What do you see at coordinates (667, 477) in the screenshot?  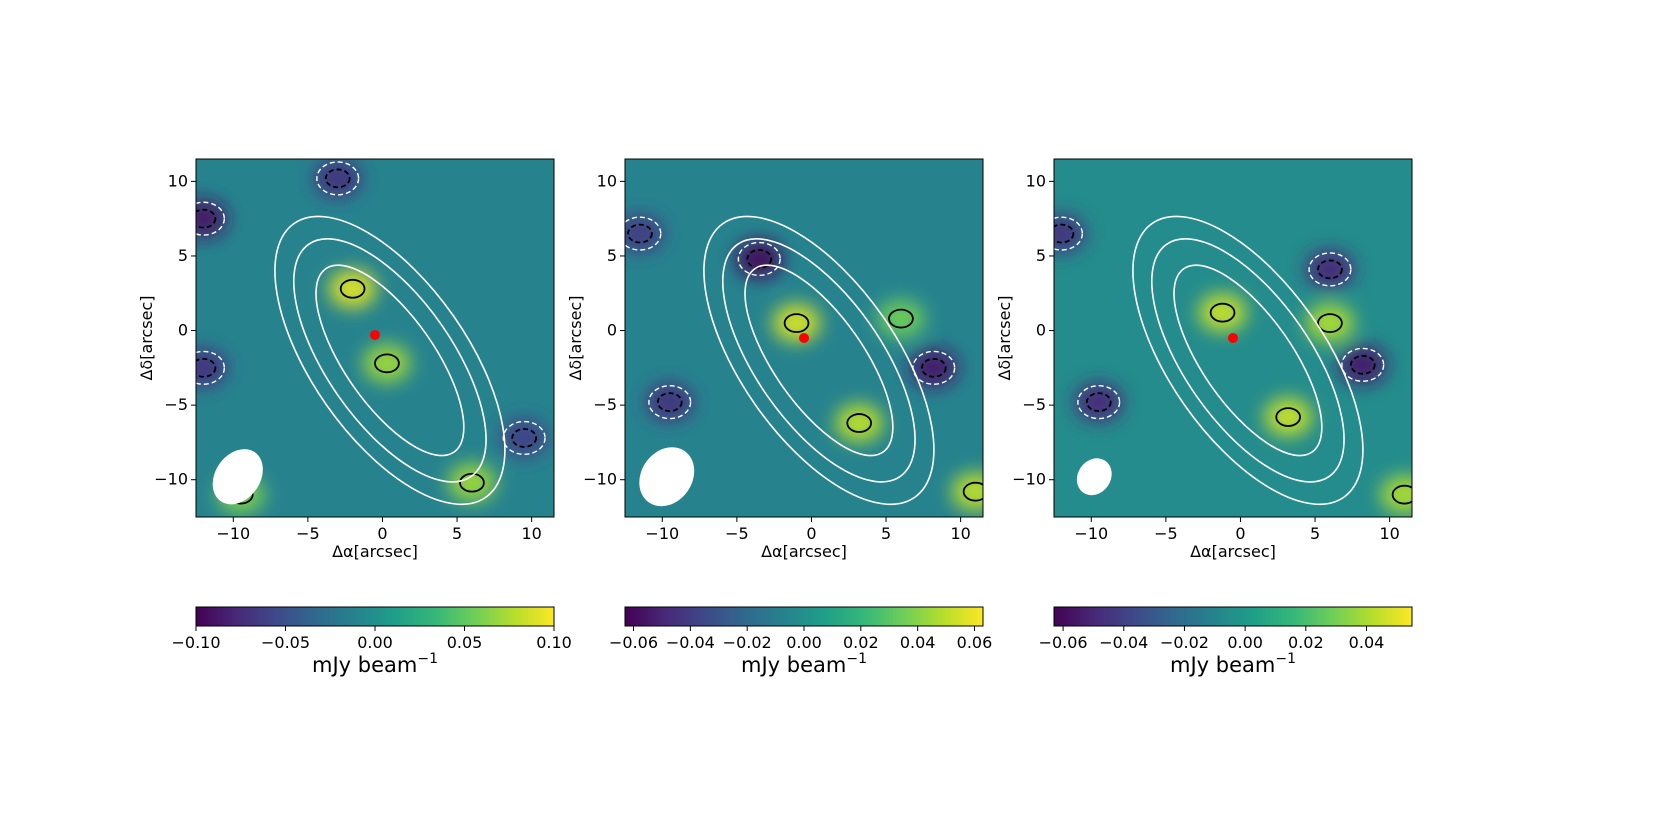 I see `beam-ellipse` at bounding box center [667, 477].